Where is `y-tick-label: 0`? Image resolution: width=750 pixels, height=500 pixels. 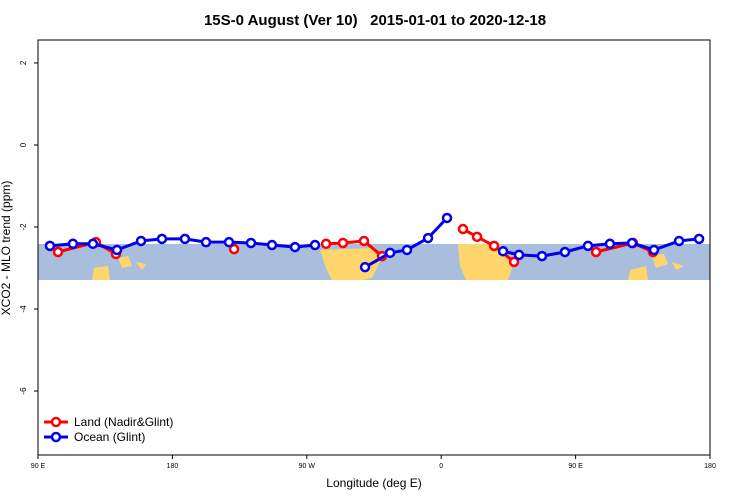
y-tick-label: 0 is located at coordinates (23, 144).